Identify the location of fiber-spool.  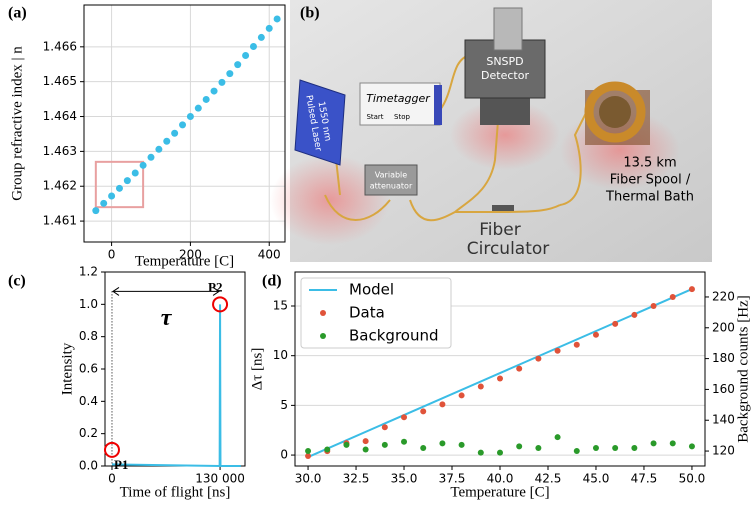
(615, 112).